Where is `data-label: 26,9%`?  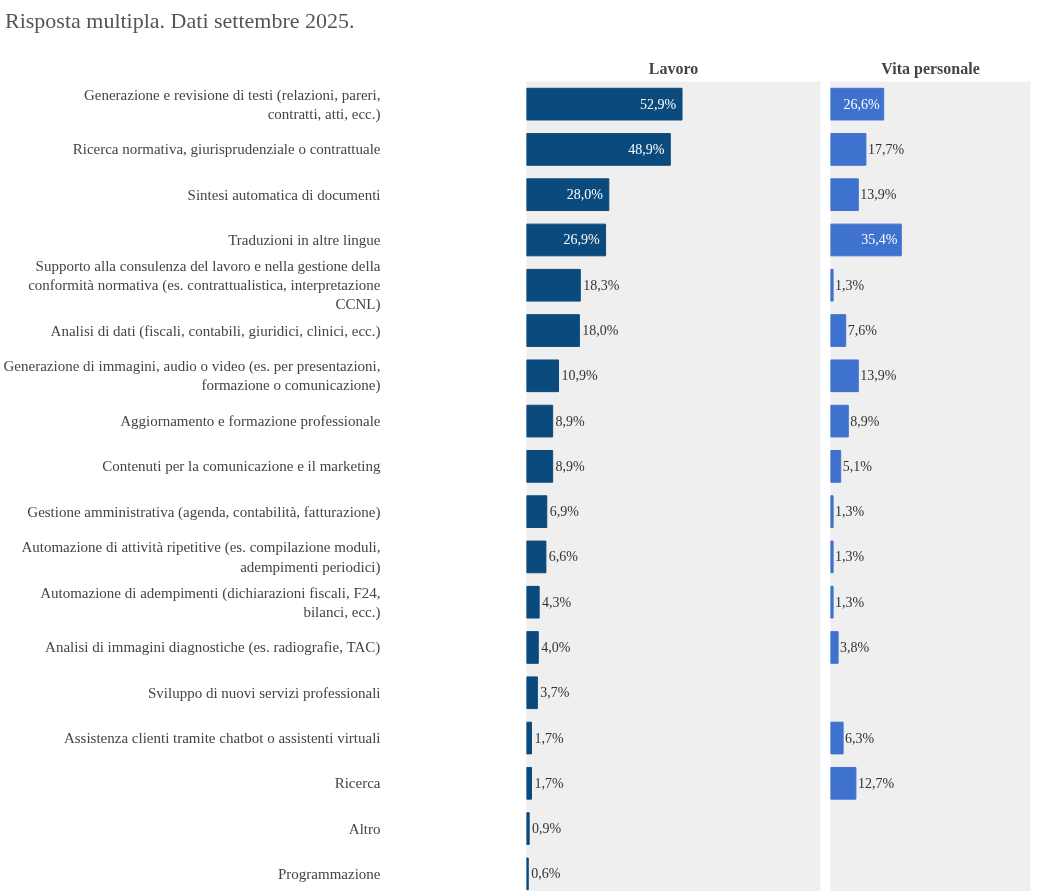
data-label: 26,9% is located at coordinates (582, 240).